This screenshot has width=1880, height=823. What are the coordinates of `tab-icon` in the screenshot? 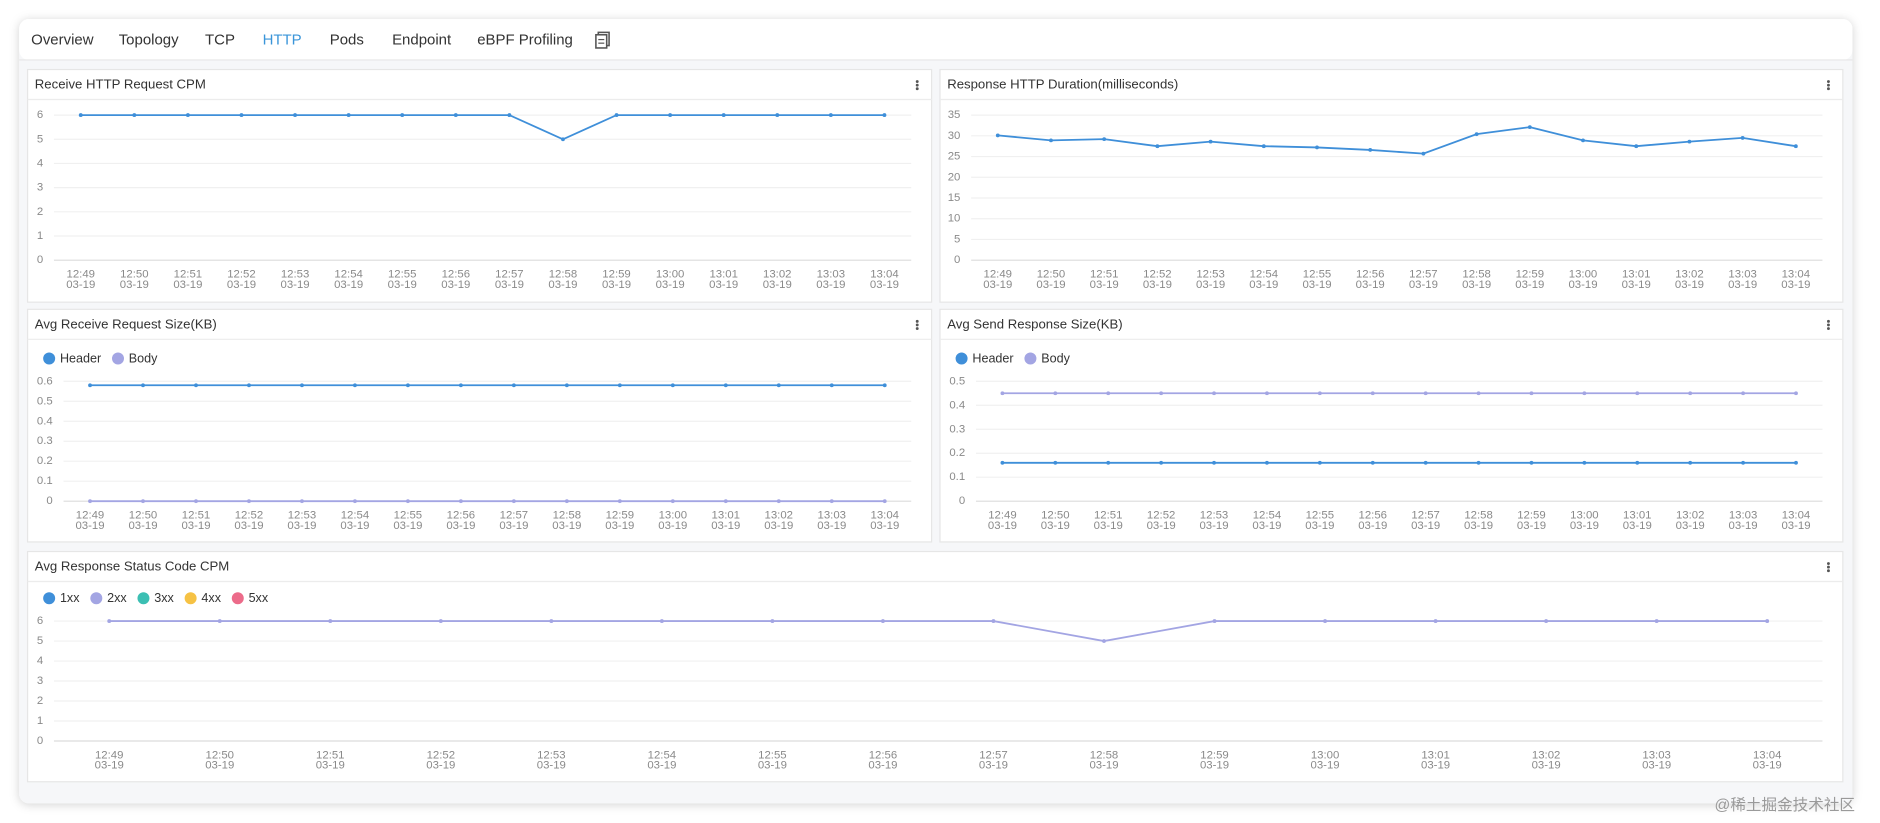 It's located at (602, 40).